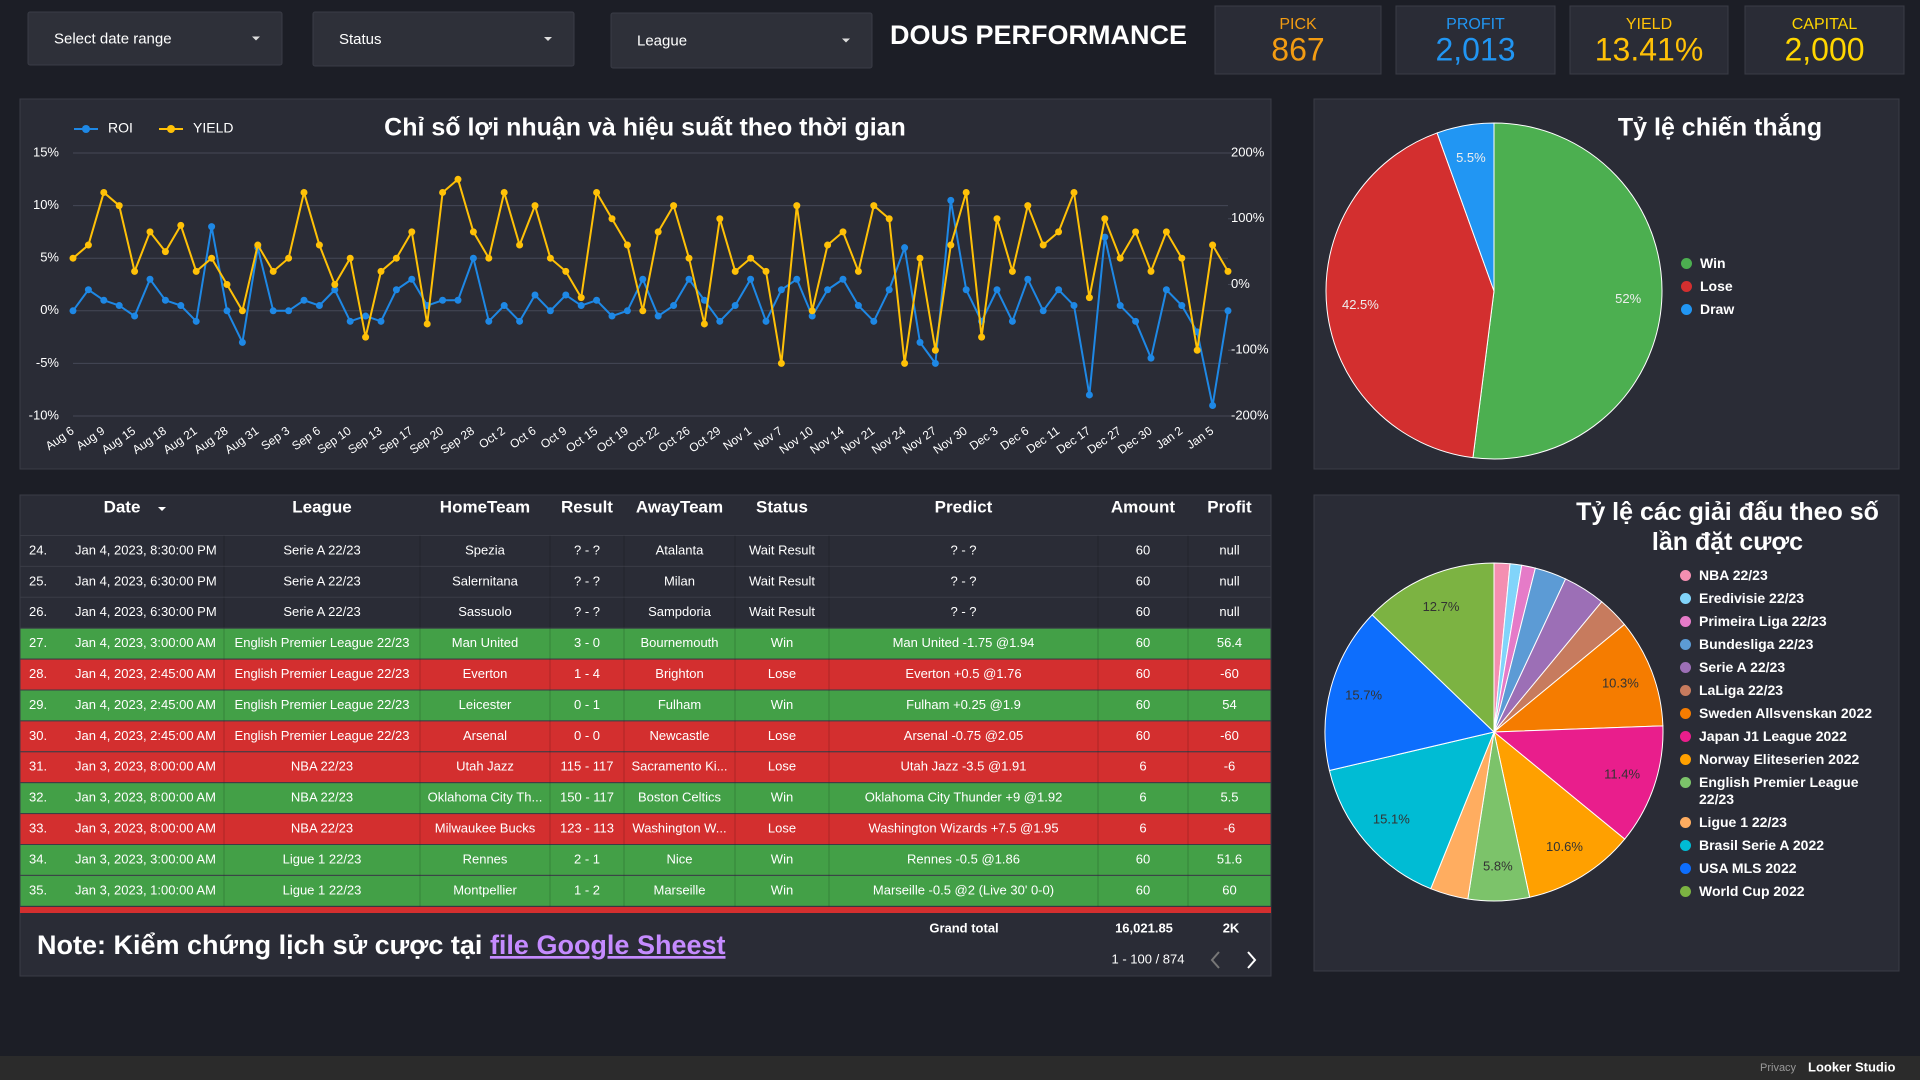  What do you see at coordinates (1240, 283) in the screenshot?
I see `y2-tick-label: 0%` at bounding box center [1240, 283].